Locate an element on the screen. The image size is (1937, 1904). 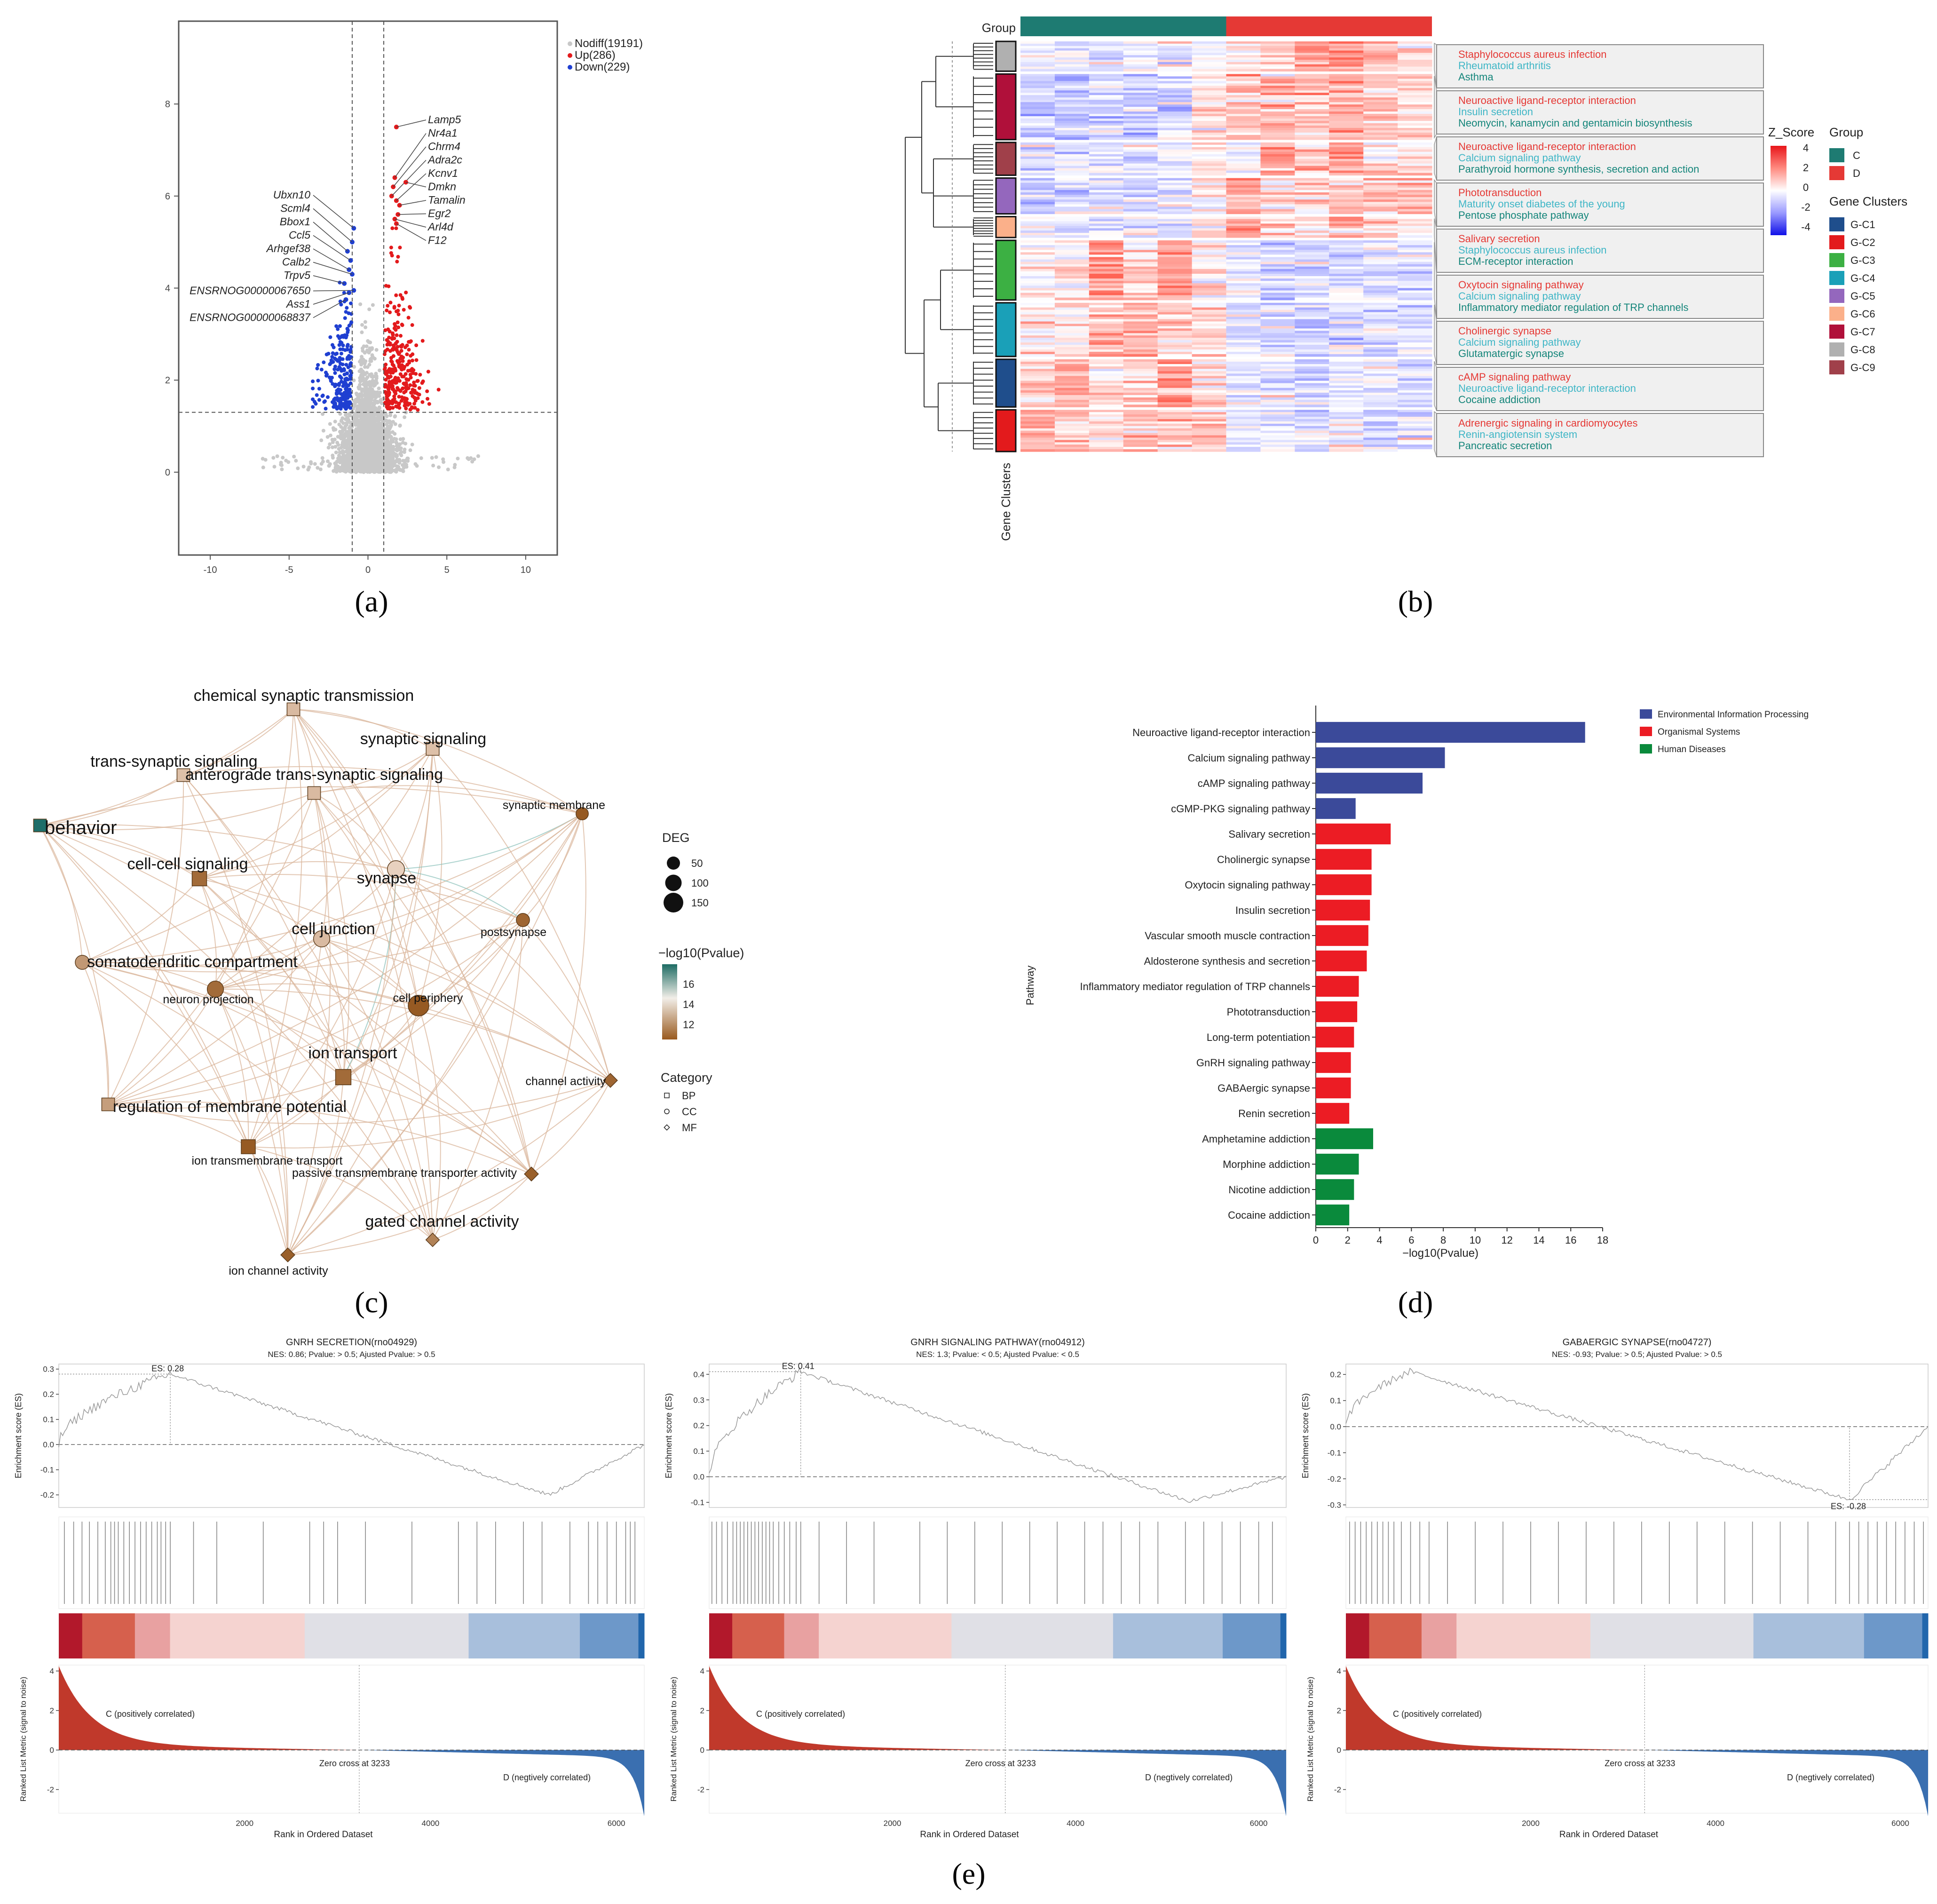
legend-dot is located at coordinates (570, 67).